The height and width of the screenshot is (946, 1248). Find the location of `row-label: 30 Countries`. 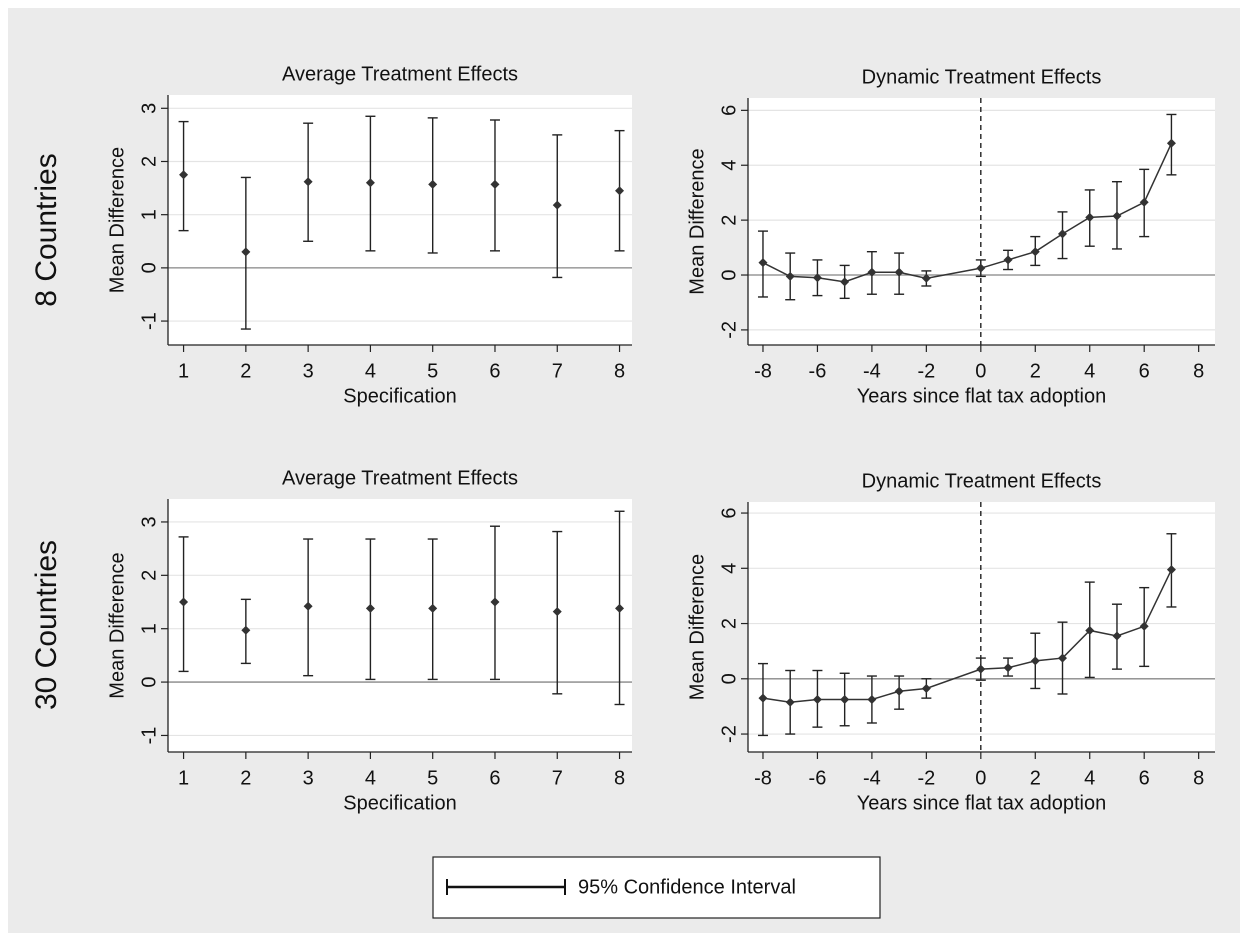

row-label: 30 Countries is located at coordinates (46, 625).